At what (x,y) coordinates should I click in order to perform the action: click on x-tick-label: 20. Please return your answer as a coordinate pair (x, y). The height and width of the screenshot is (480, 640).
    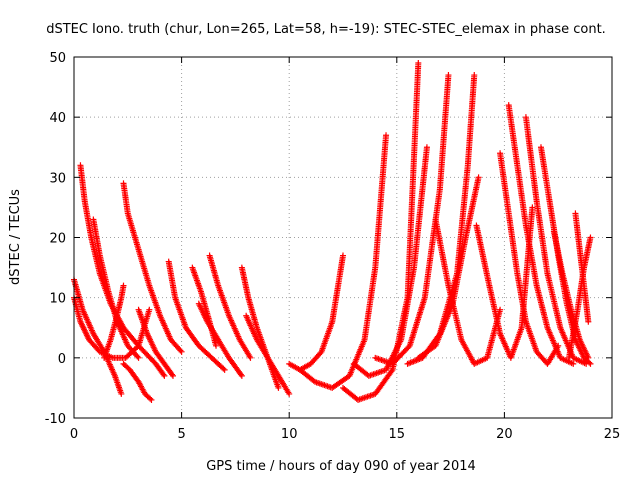
    Looking at the image, I should click on (504, 434).